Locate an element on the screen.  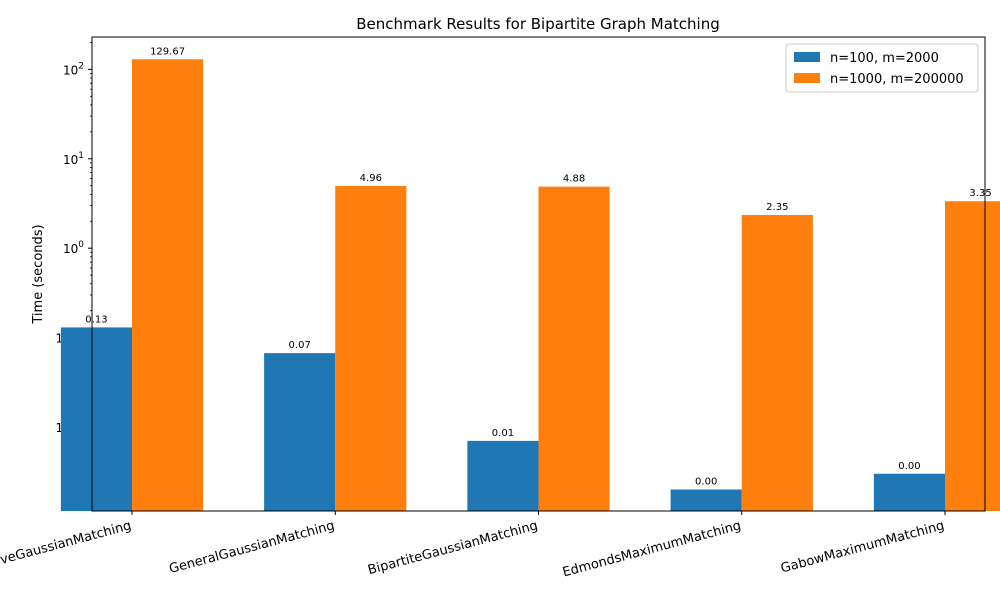
bar-s1-c4 is located at coordinates (972, 356).